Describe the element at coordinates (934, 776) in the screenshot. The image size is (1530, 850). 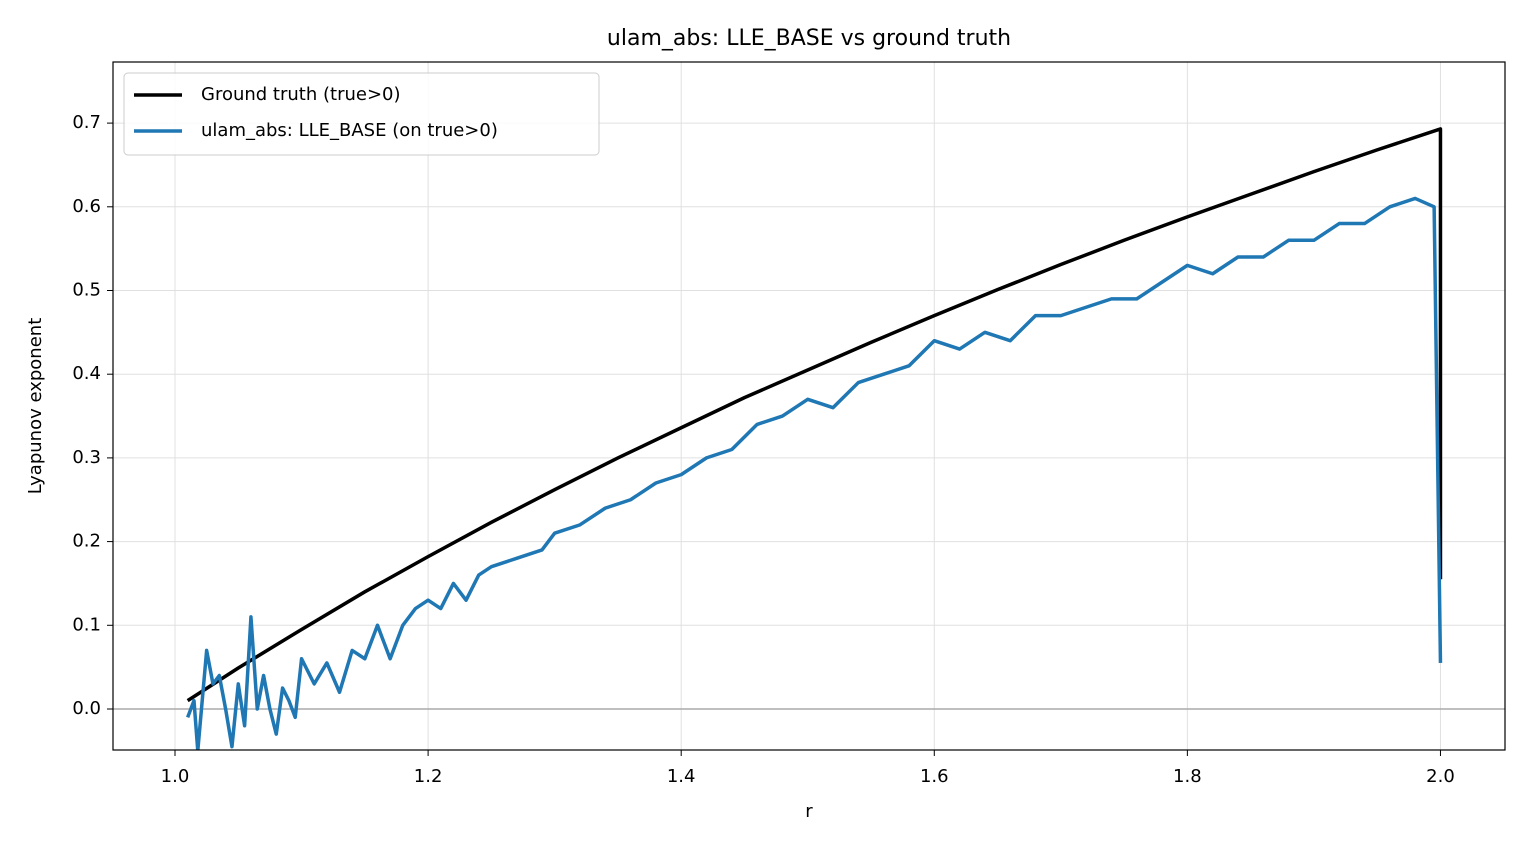
I see `x-tick-label: 1.6` at that location.